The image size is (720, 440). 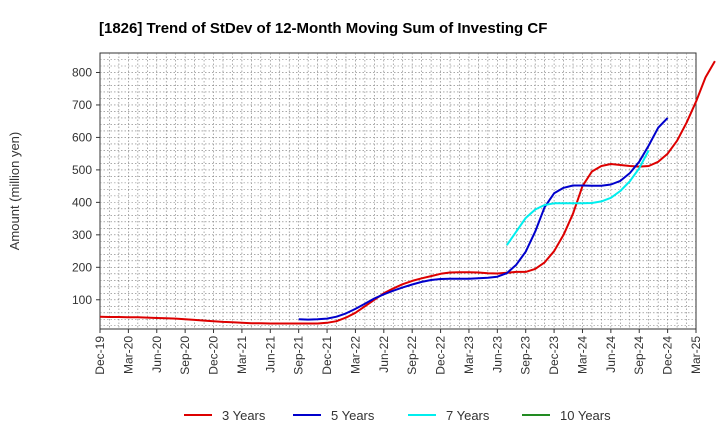 What do you see at coordinates (82, 202) in the screenshot?
I see `y-tick-label: 400` at bounding box center [82, 202].